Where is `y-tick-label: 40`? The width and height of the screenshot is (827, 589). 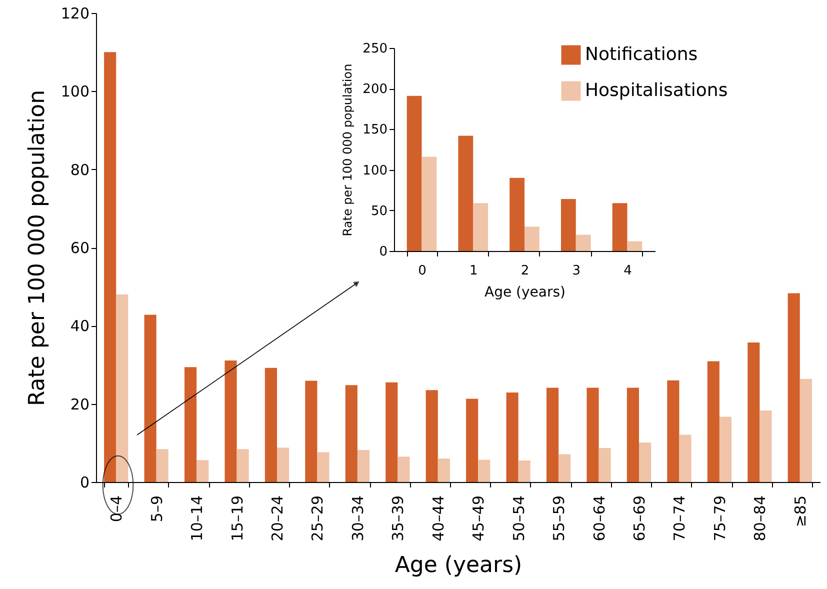 y-tick-label: 40 is located at coordinates (80, 326).